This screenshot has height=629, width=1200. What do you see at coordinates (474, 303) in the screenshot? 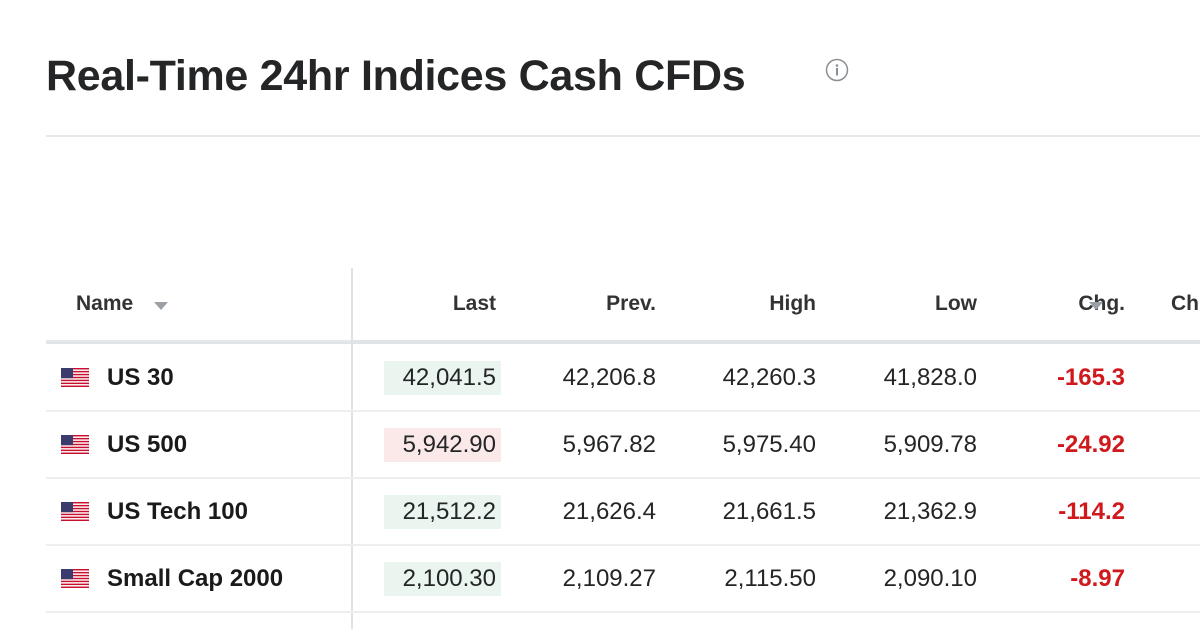
I see `column-header: Last` at bounding box center [474, 303].